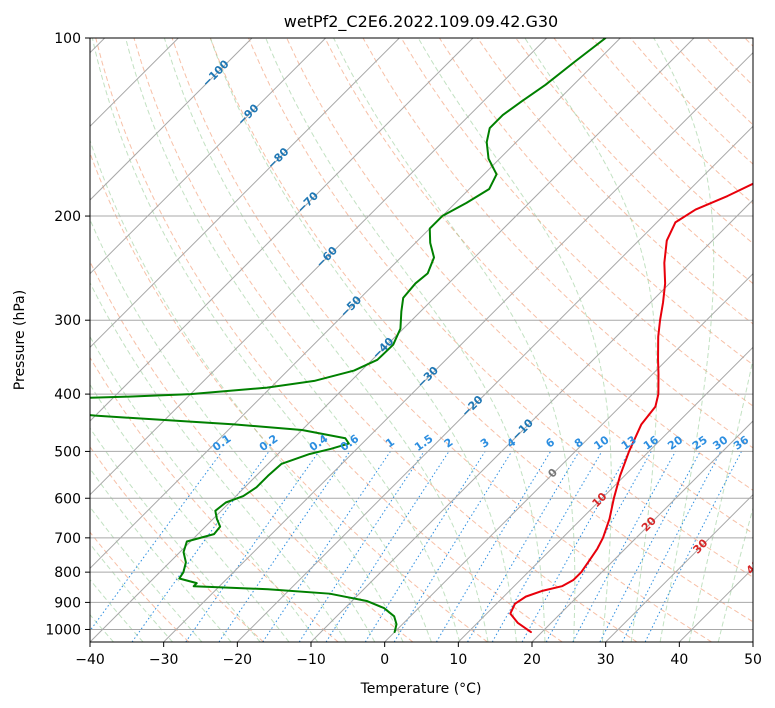 This screenshot has width=775, height=708. I want to click on y-tick-label: 200, so click(67, 217).